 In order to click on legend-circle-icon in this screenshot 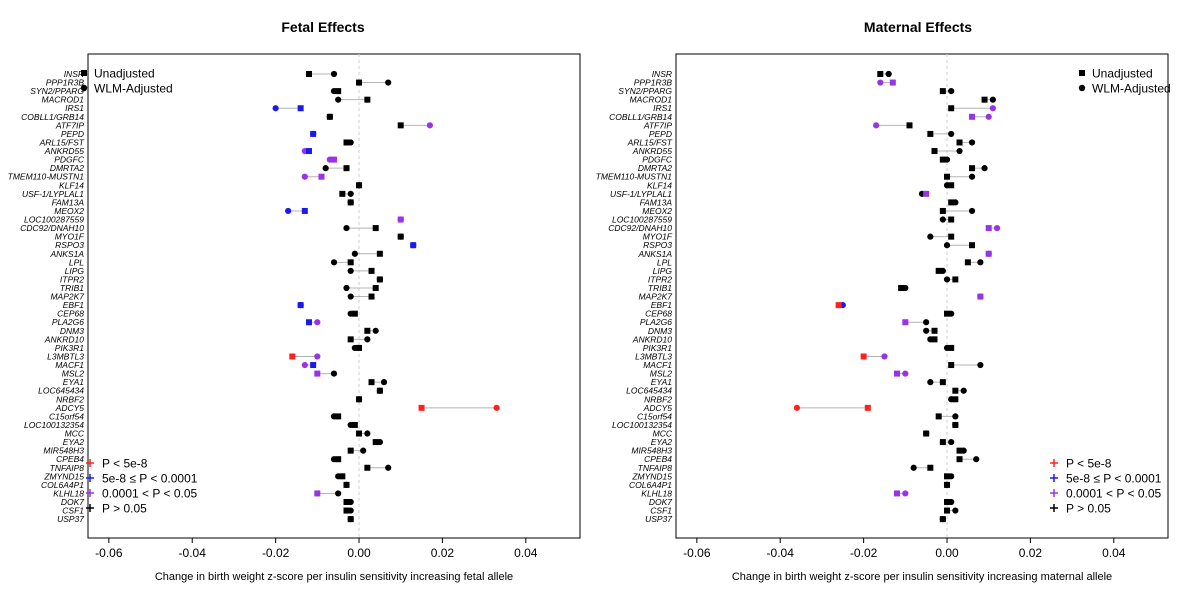, I will do `click(84, 88)`.